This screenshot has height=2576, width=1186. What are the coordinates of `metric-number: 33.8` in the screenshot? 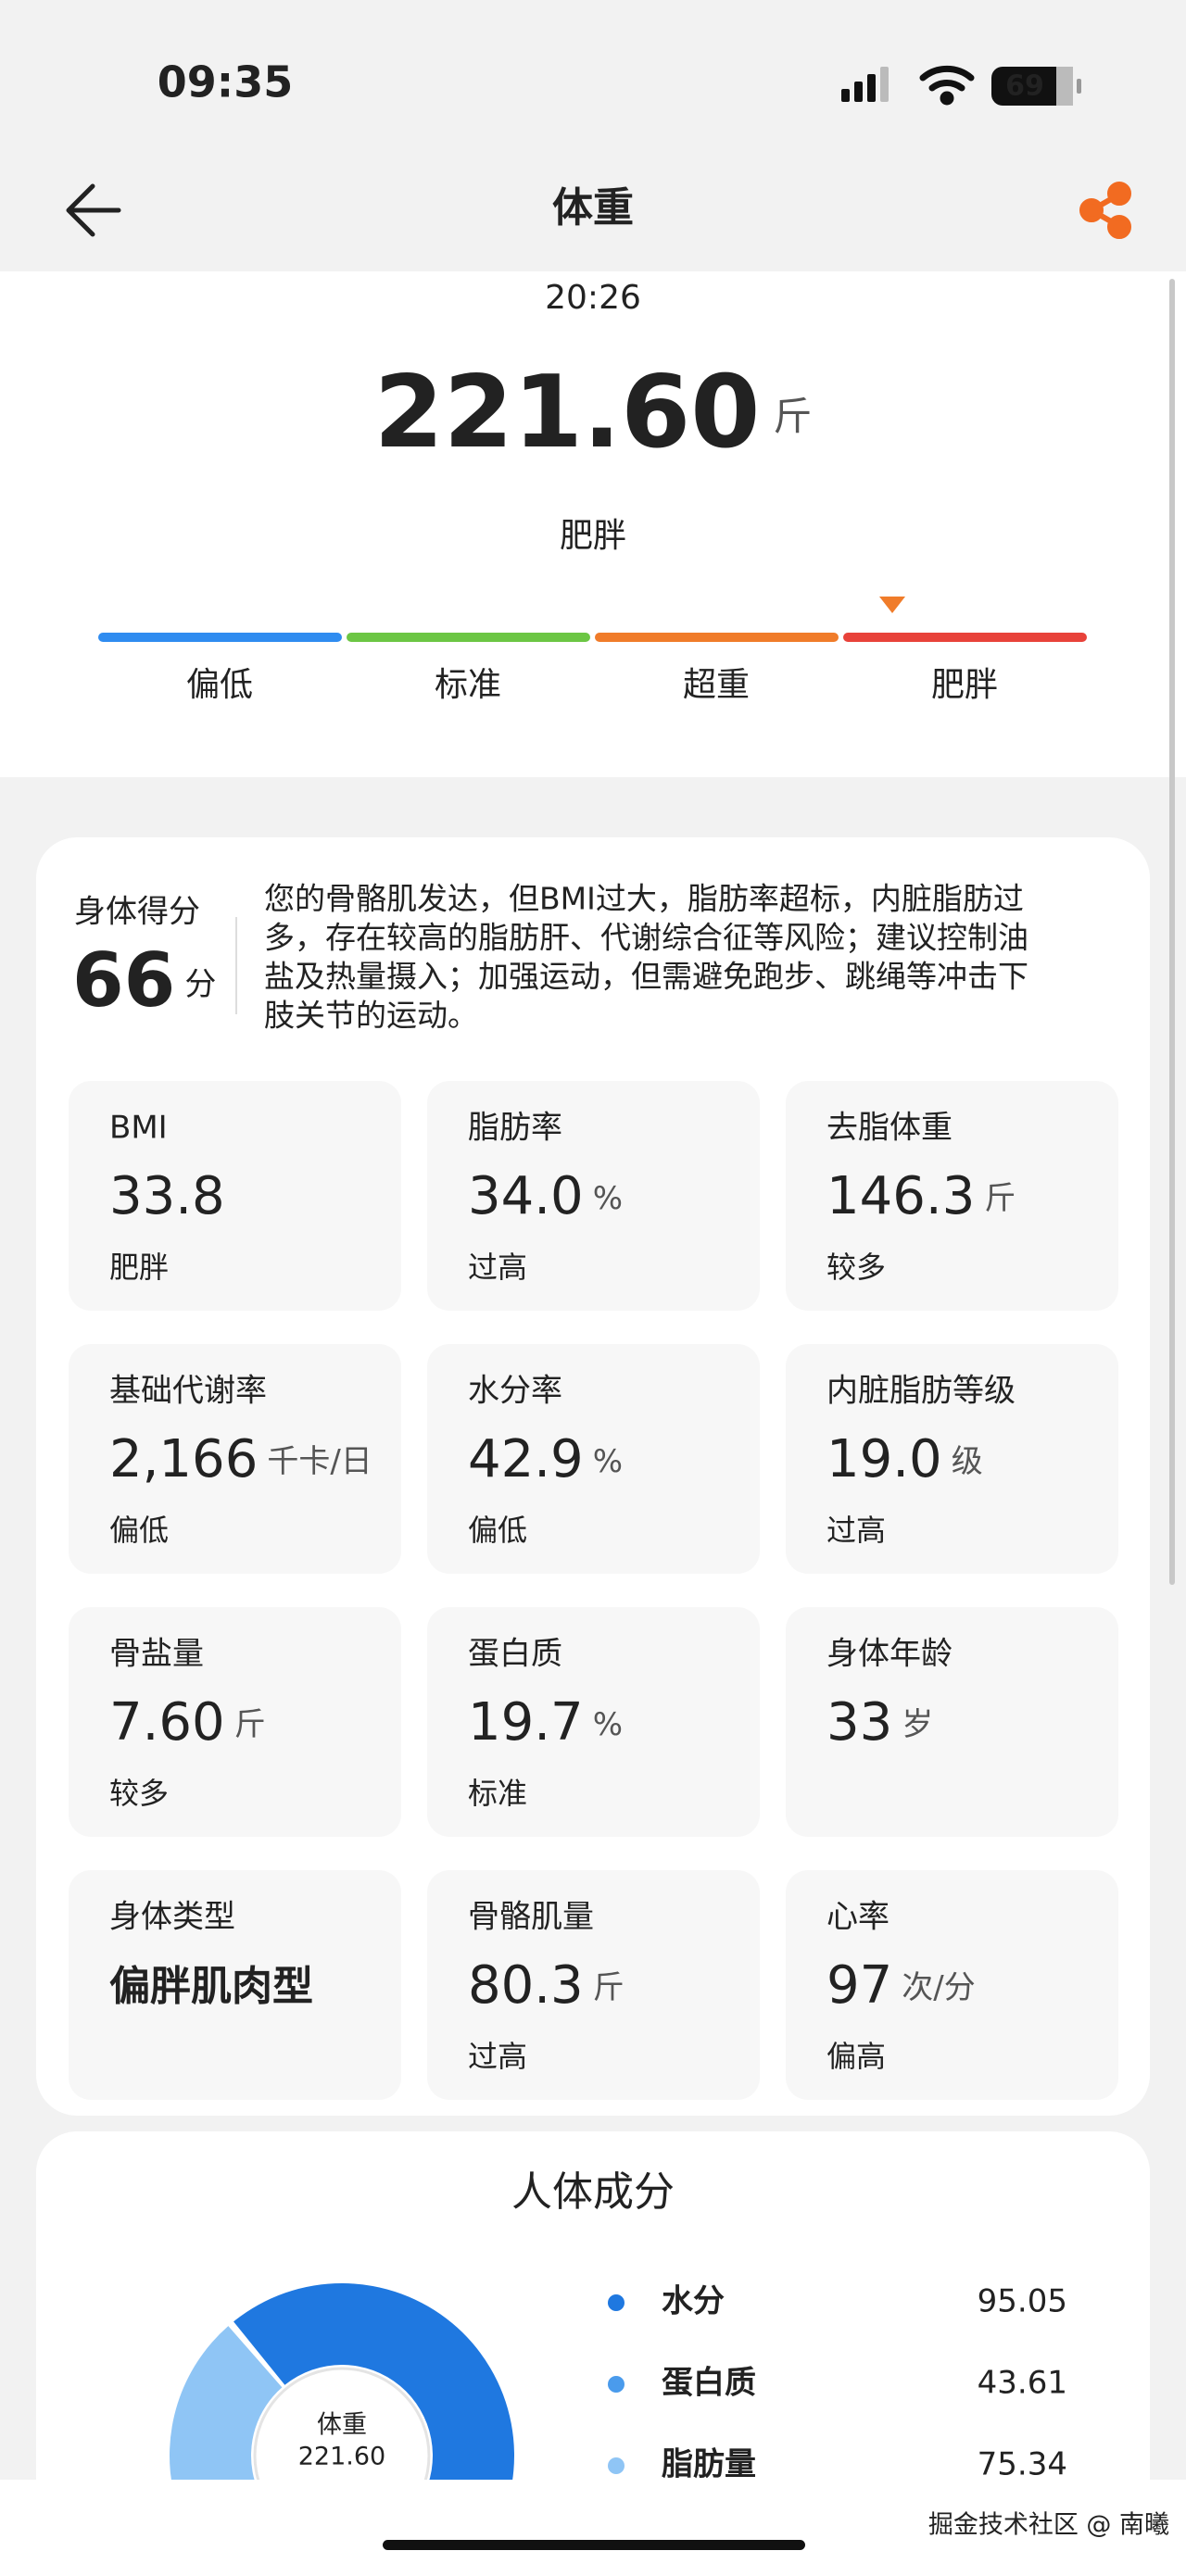 It's located at (167, 1196).